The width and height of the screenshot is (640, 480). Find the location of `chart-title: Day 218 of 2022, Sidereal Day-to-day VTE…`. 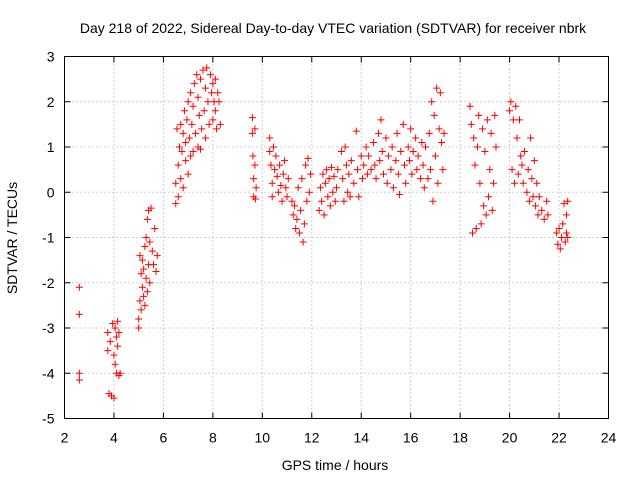

chart-title: Day 218 of 2022, Sidereal Day-to-day VTE… is located at coordinates (333, 28).